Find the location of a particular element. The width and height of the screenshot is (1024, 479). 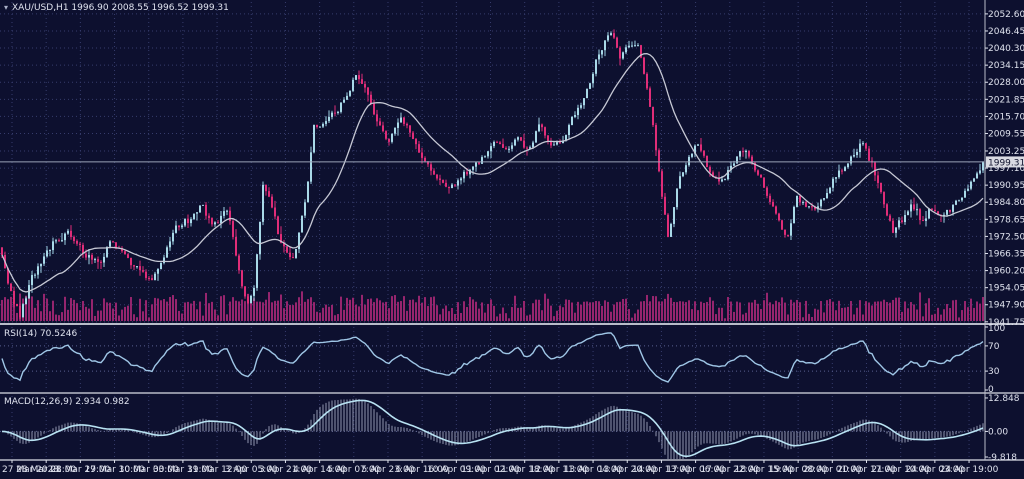

price-tick-label: 2040.30 is located at coordinates (1006, 49).